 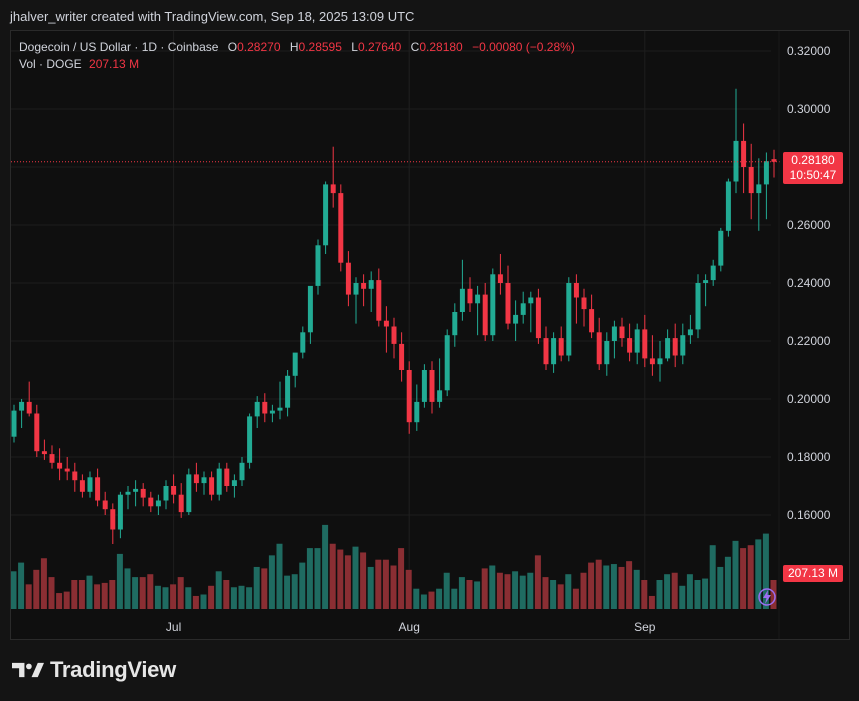 I want to click on last-price-tag: 0.28180 10:50:47, so click(x=813, y=168).